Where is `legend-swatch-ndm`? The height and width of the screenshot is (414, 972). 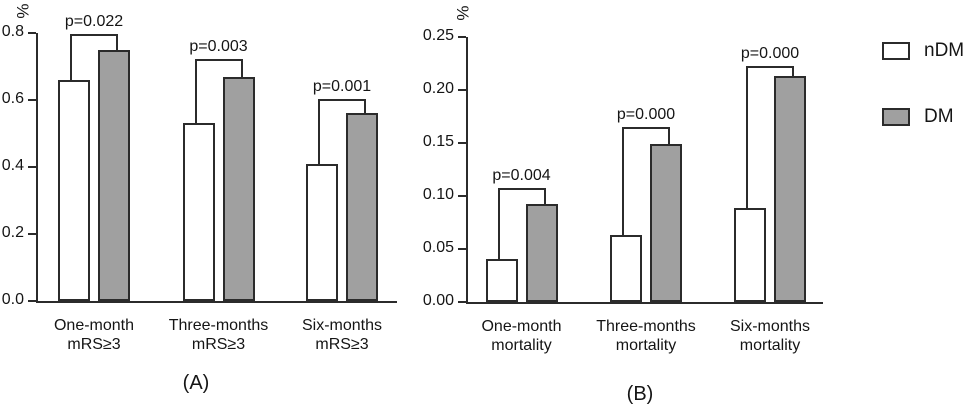 legend-swatch-ndm is located at coordinates (896, 51).